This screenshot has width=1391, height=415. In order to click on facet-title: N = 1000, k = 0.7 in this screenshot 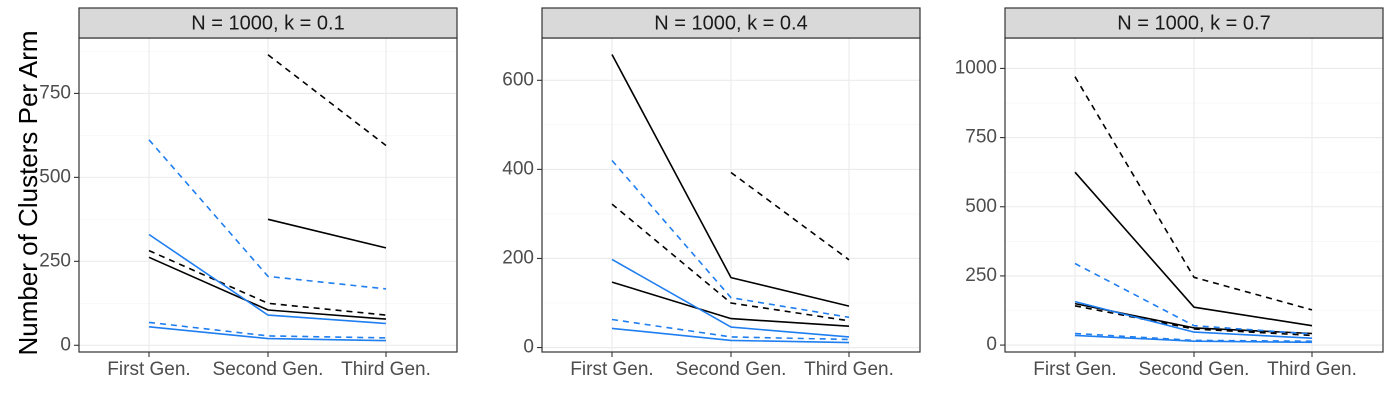, I will do `click(1193, 23)`.